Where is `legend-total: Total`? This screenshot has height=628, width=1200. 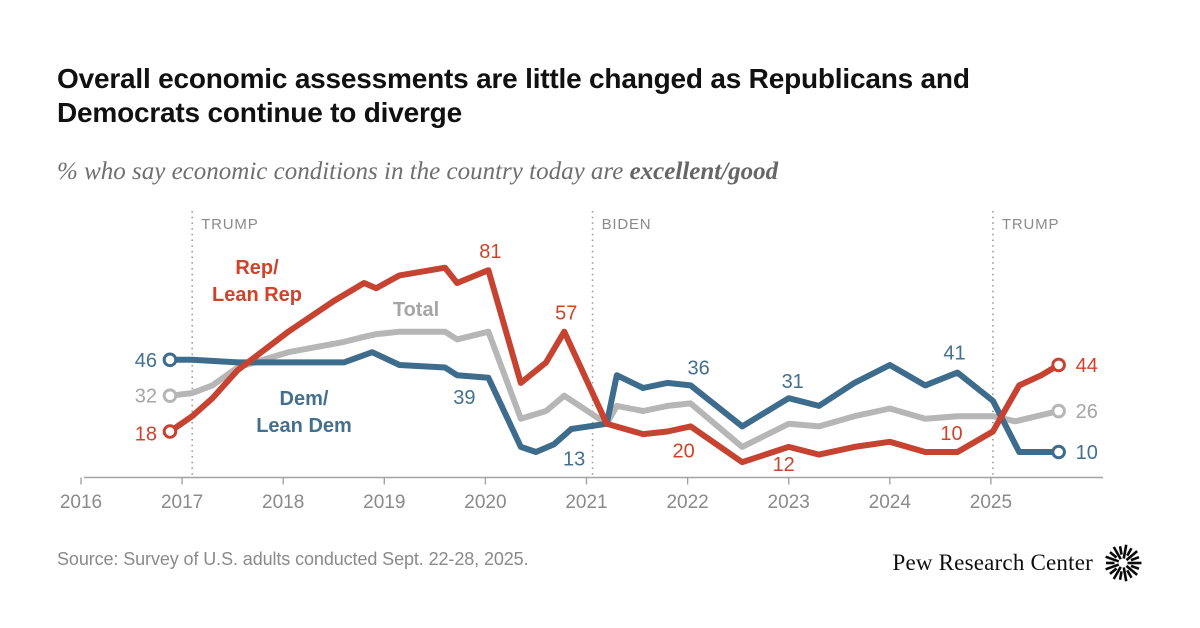 legend-total: Total is located at coordinates (416, 310).